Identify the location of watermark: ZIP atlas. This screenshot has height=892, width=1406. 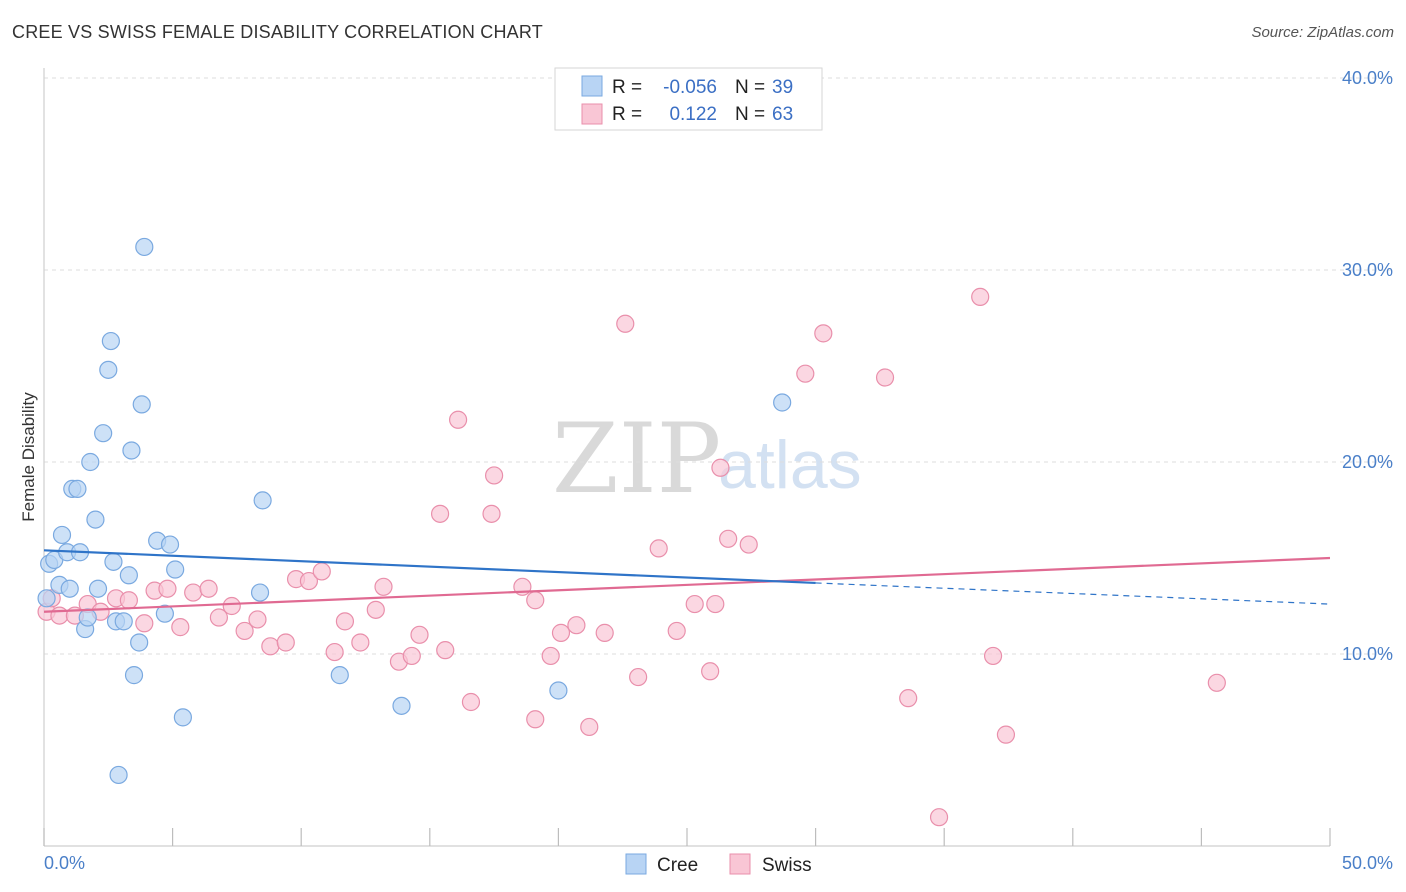
(707, 459).